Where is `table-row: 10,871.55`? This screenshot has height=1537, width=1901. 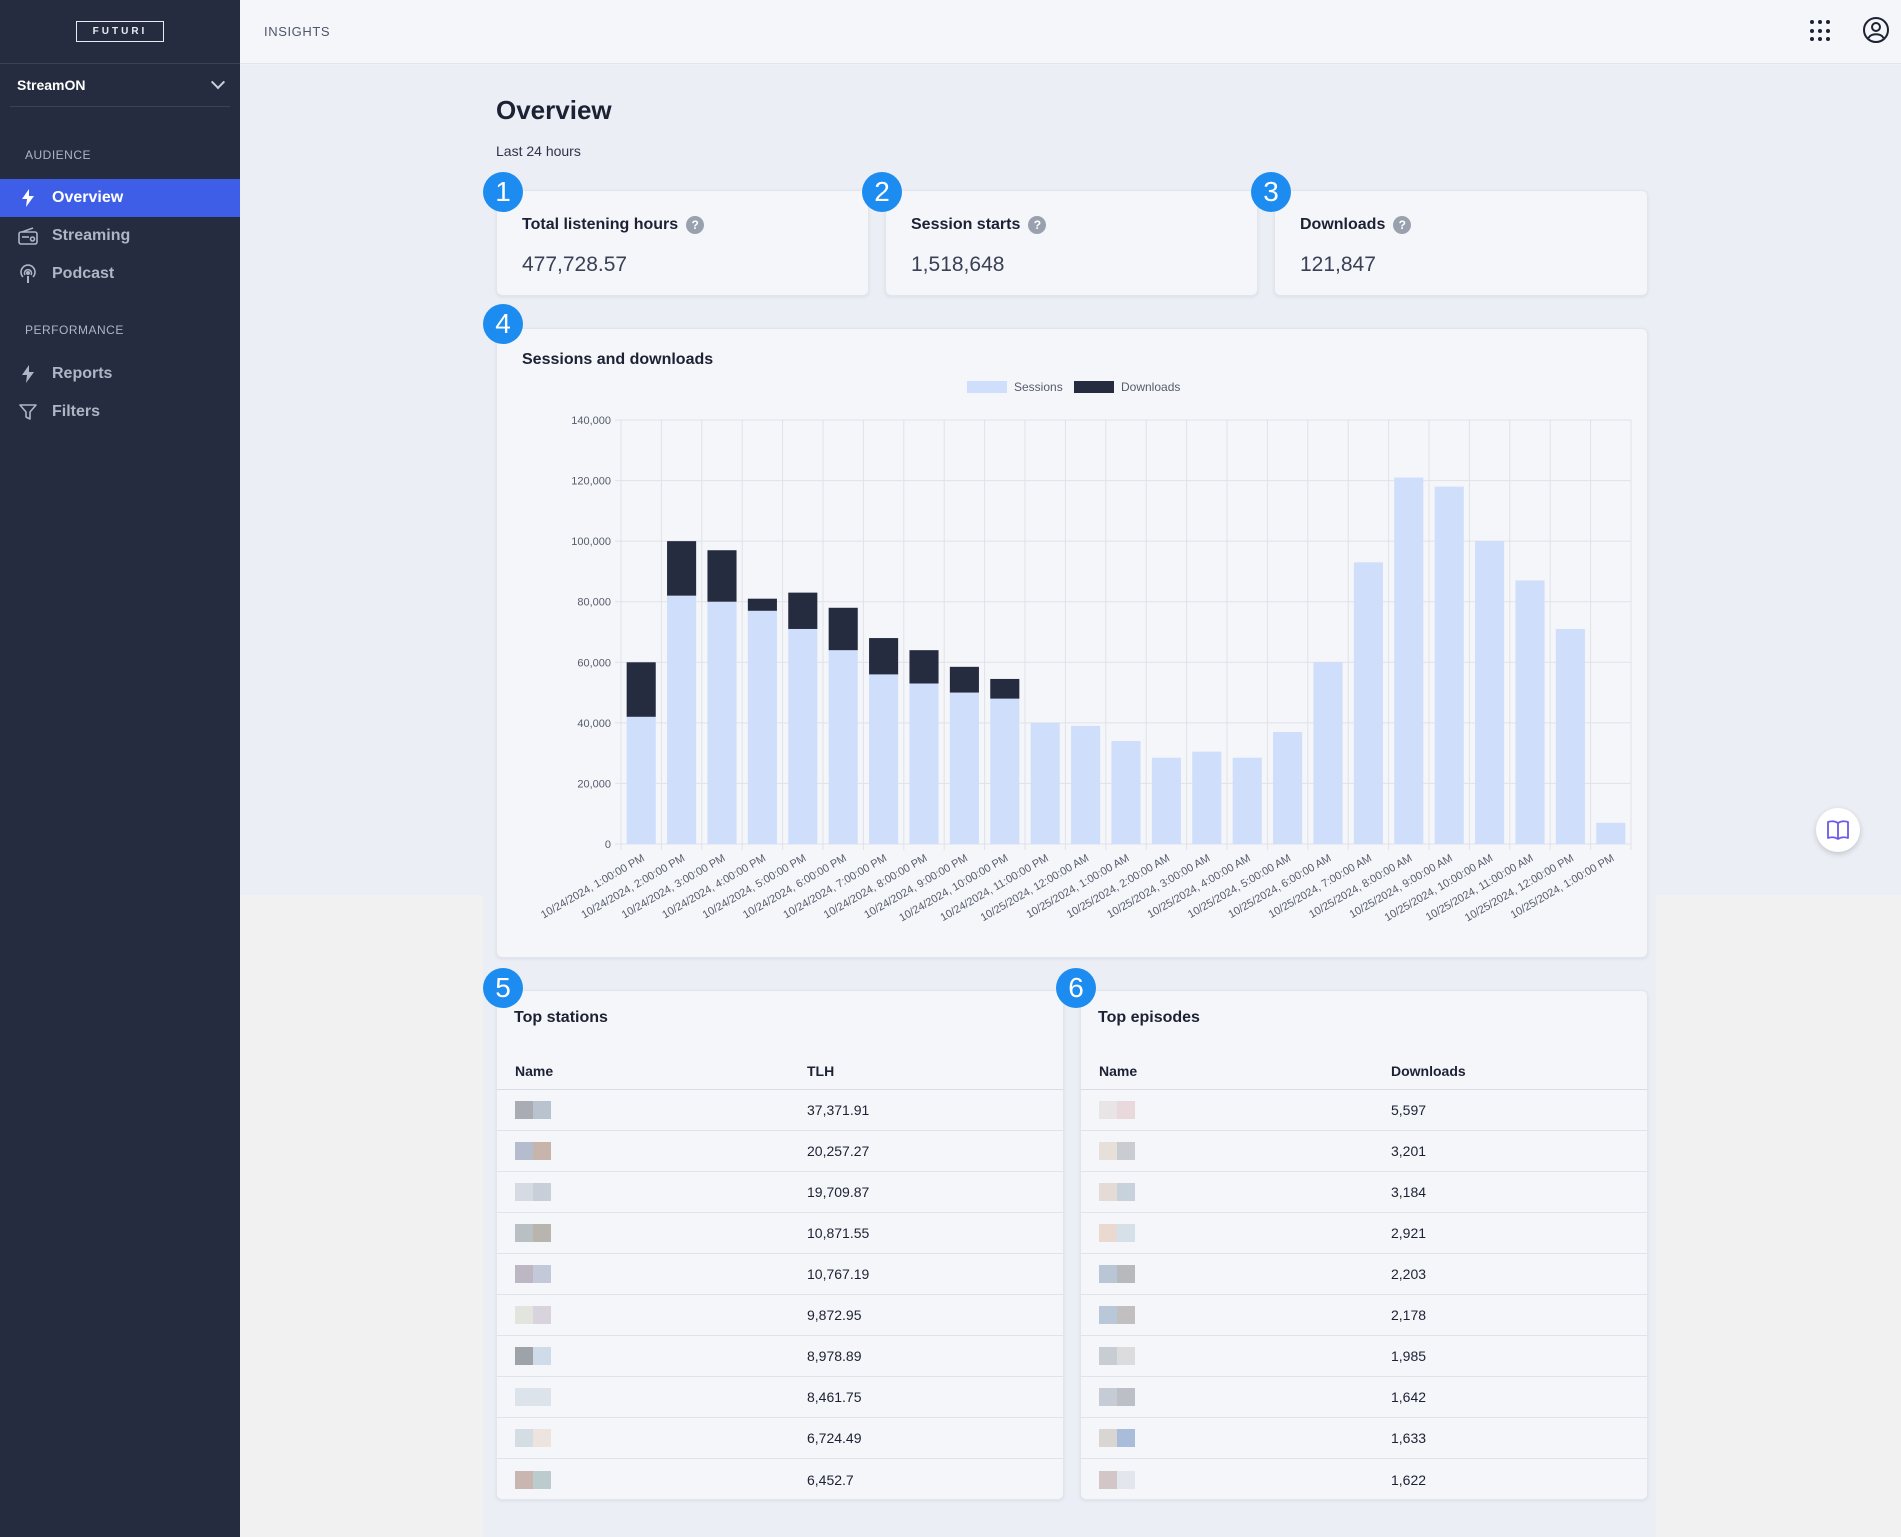
table-row: 10,871.55 is located at coordinates (780, 1233).